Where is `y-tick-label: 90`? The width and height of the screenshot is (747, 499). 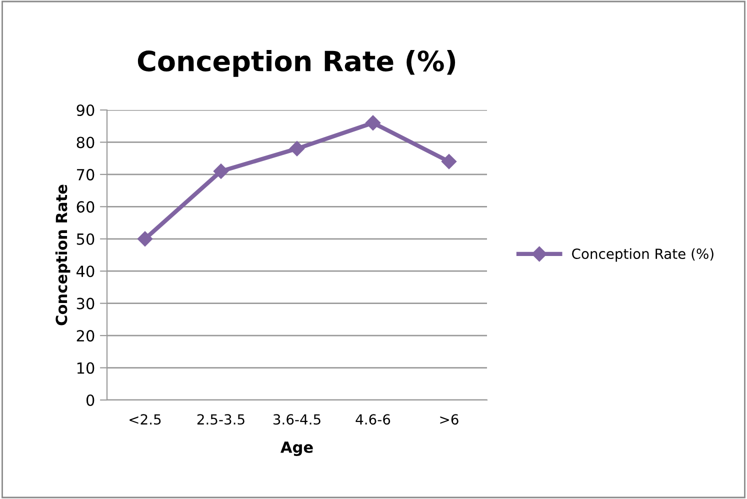
y-tick-label: 90 is located at coordinates (85, 110).